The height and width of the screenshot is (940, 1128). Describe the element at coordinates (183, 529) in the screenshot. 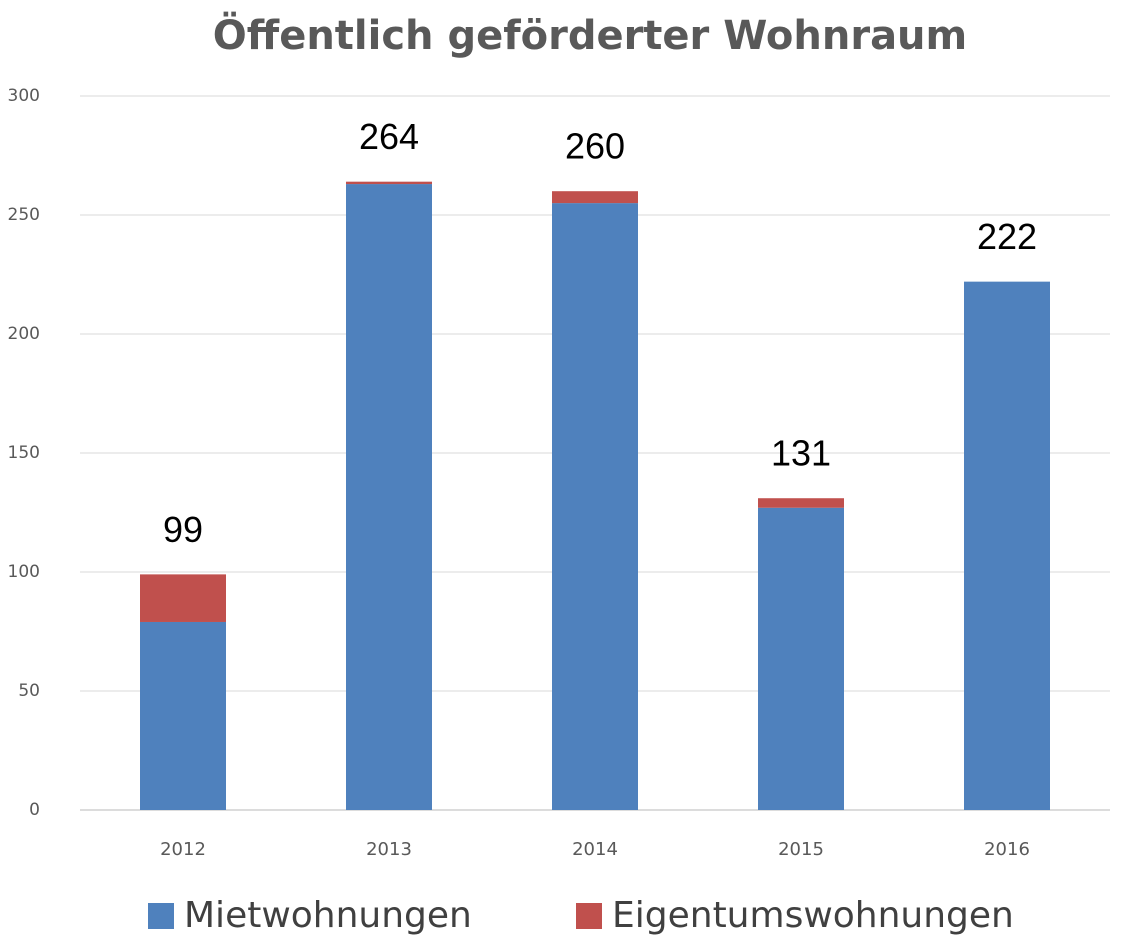

I see `total-label: 99` at that location.